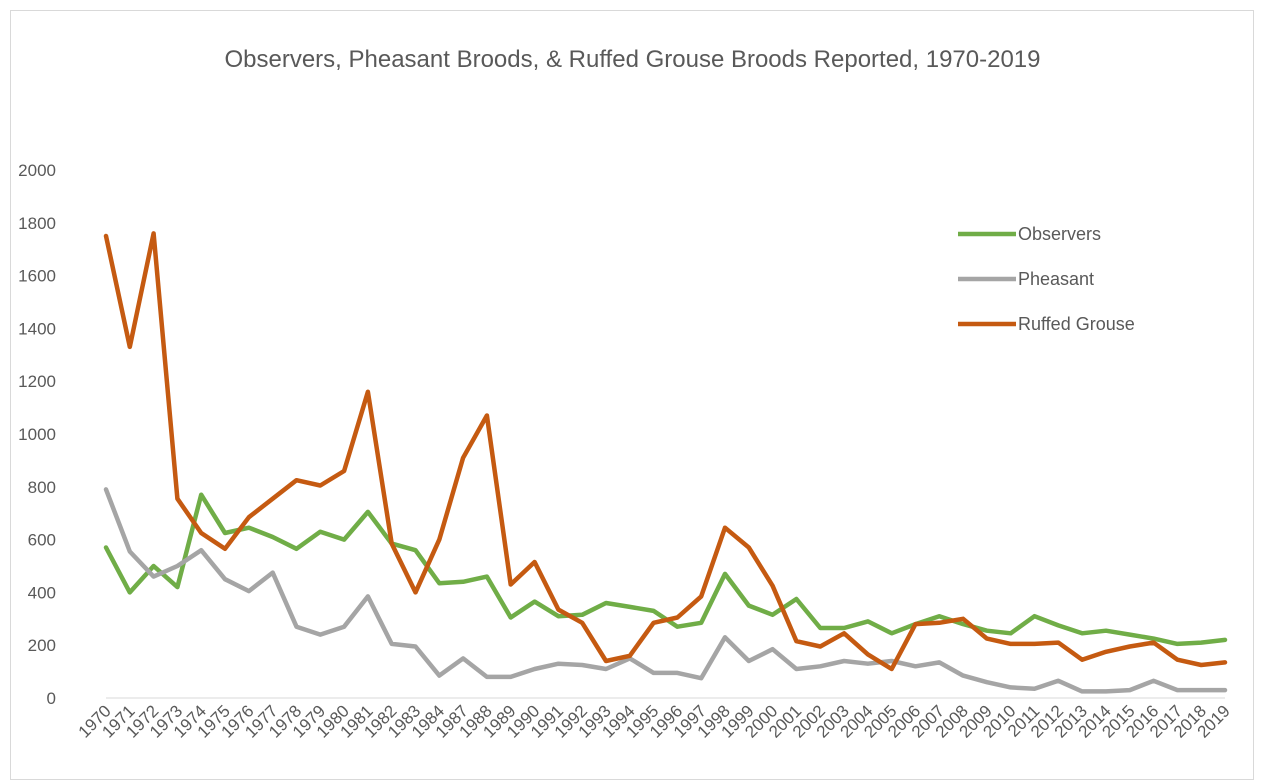  I want to click on legend: Observers Pheasant Ruffed Grouse, so click(1046, 279).